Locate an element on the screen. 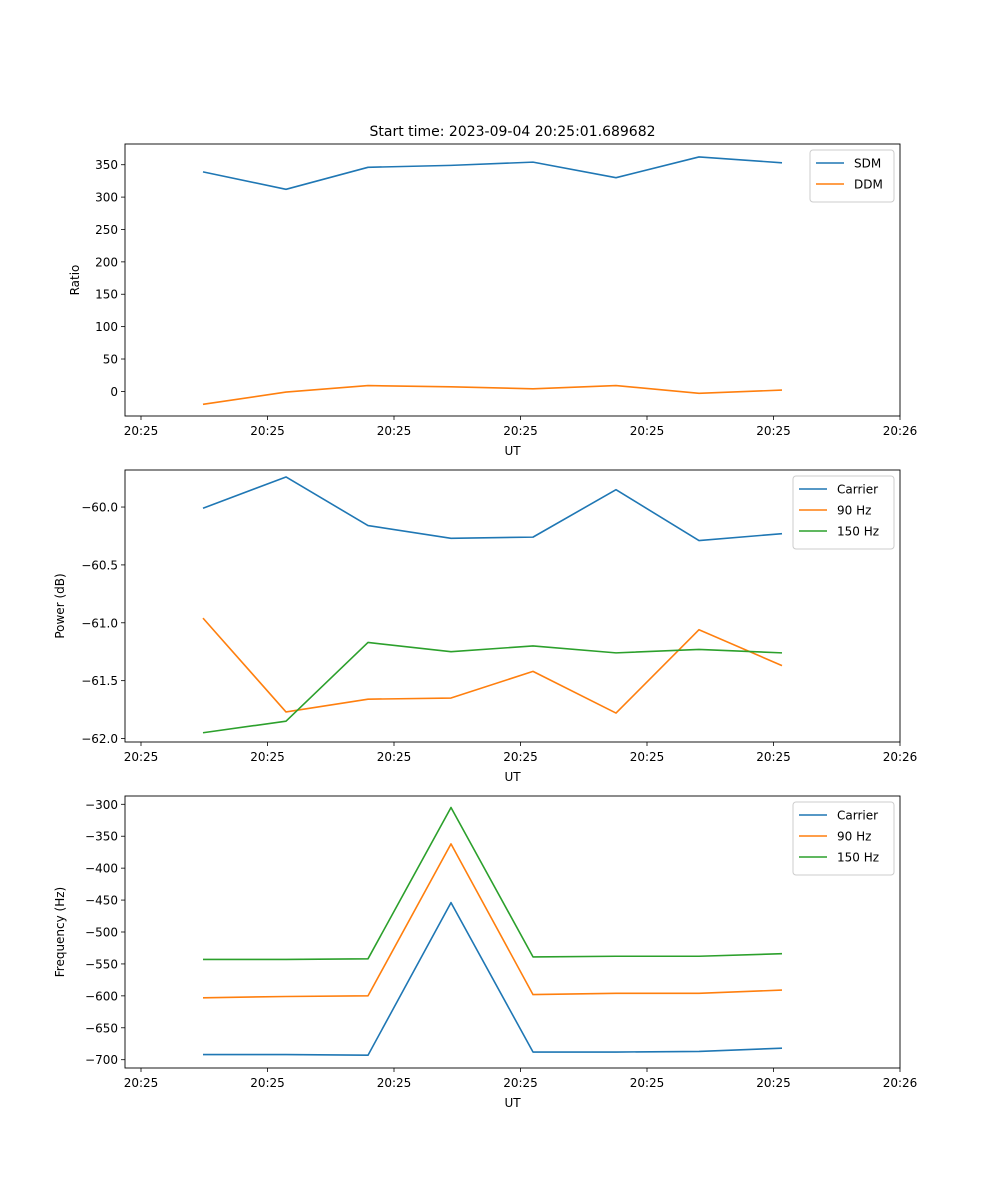  legend: SDM DDM is located at coordinates (852, 176).